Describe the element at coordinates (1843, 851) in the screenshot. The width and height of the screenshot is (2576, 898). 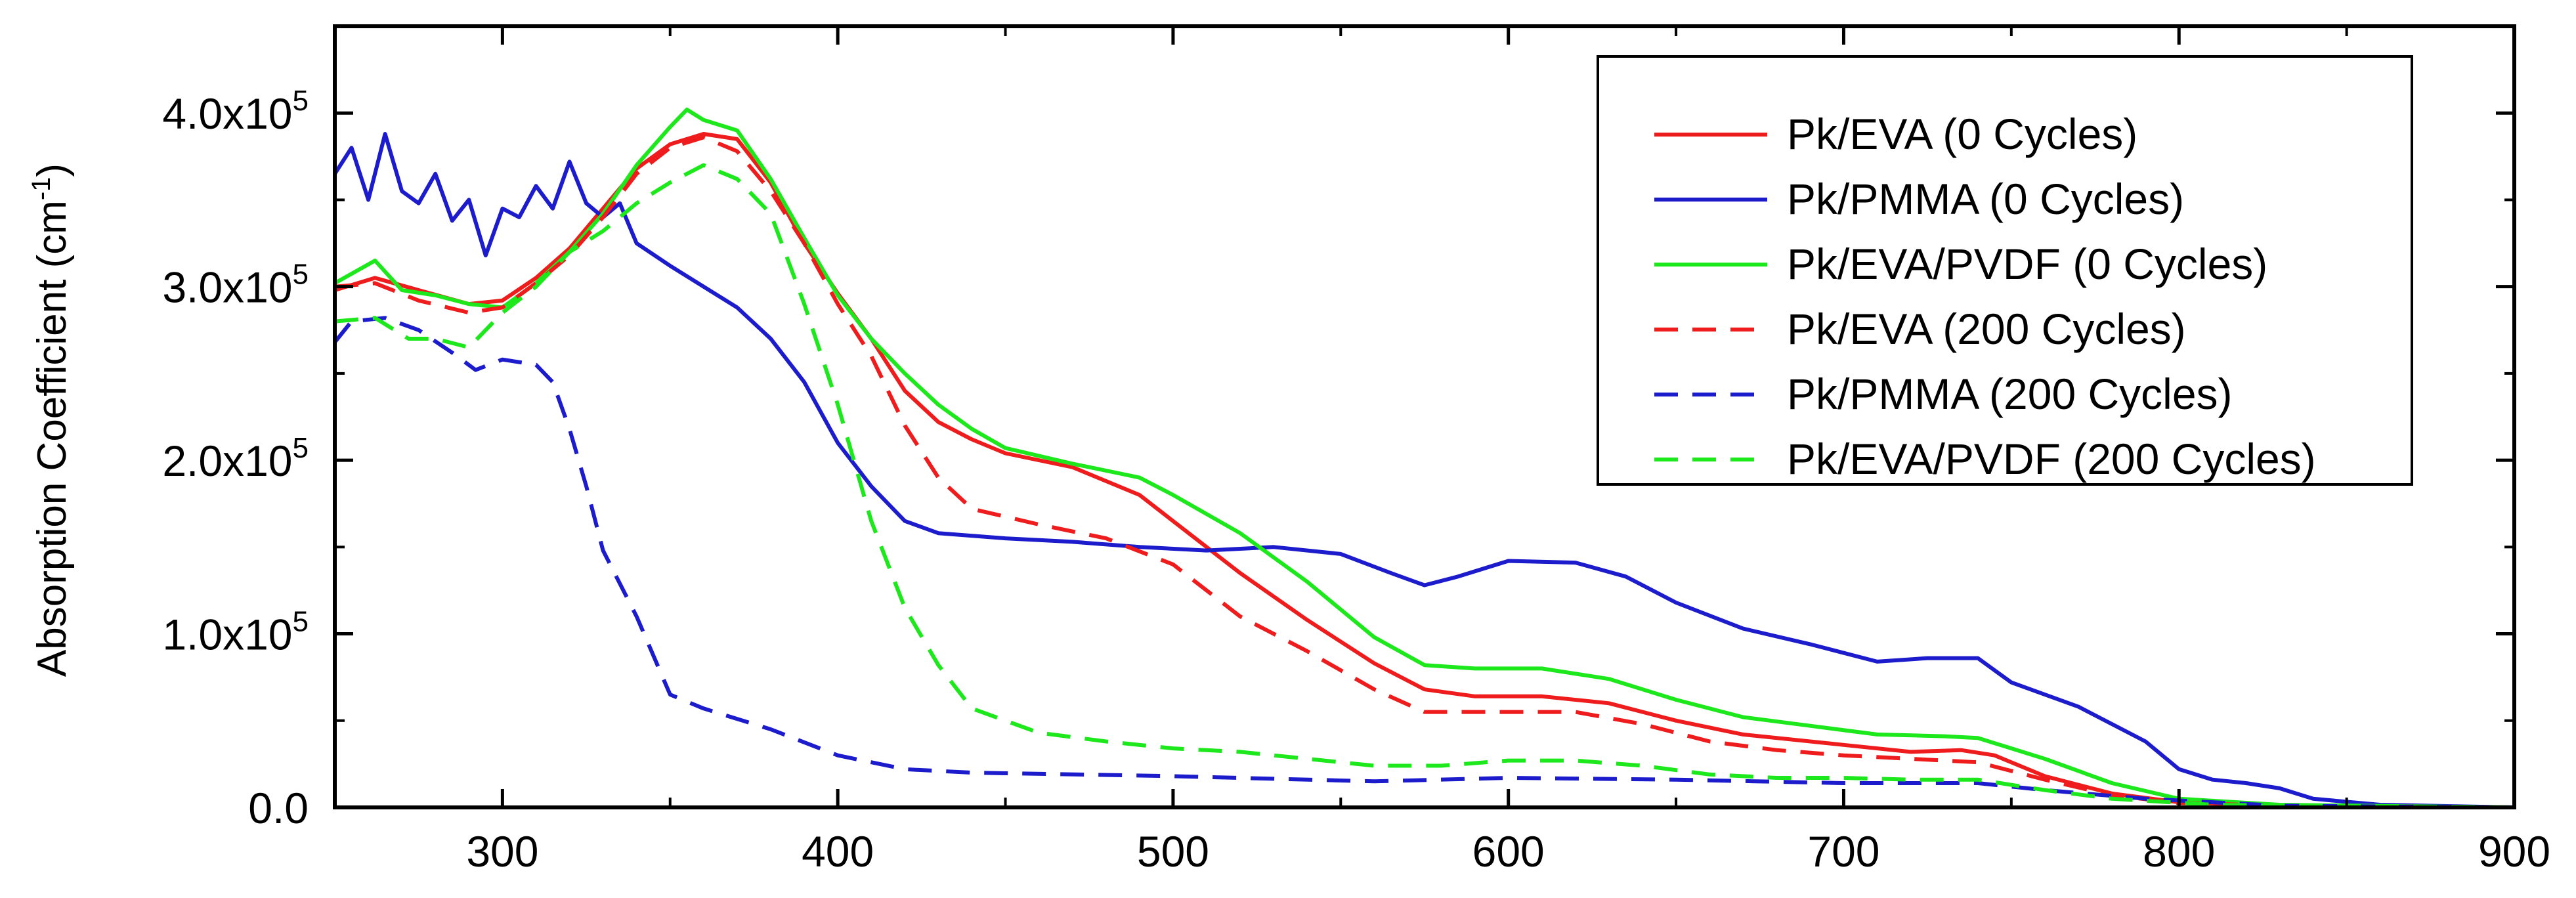
I see `x-tick-label: 700` at that location.